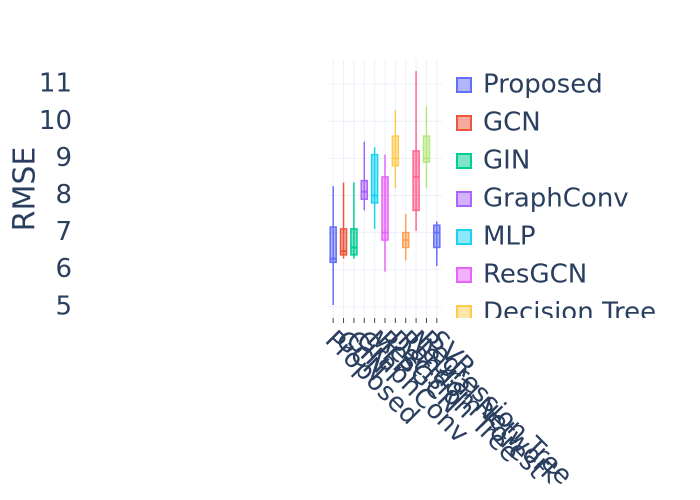 The height and width of the screenshot is (500, 700). Describe the element at coordinates (584, 389) in the screenshot. I see `legend-label: Neural Network` at that location.